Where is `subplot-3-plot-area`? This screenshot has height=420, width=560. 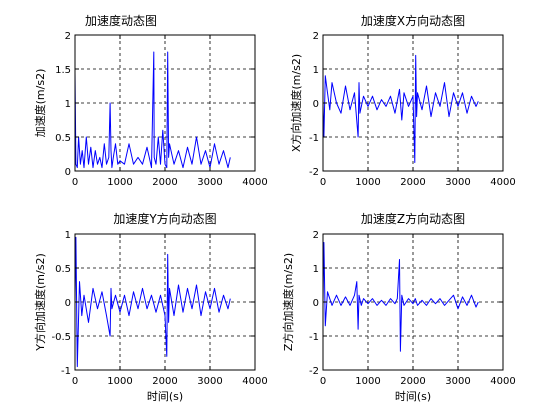 subplot-3-plot-area is located at coordinates (152, 302).